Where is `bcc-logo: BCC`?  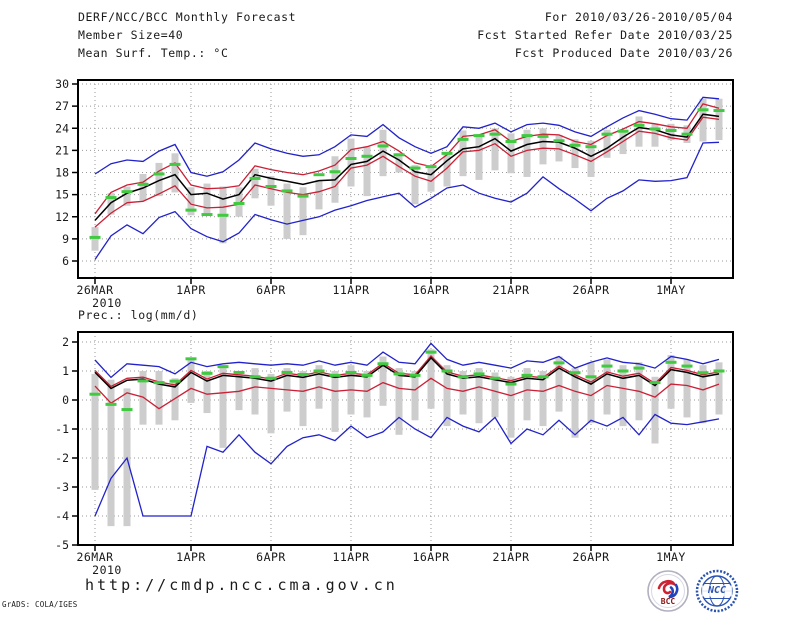 bcc-logo: BCC is located at coordinates (668, 591).